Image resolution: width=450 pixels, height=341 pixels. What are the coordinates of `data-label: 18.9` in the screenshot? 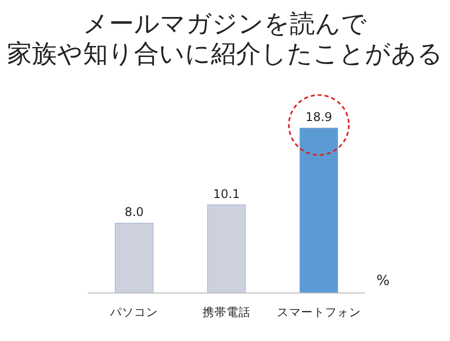 It's located at (318, 117).